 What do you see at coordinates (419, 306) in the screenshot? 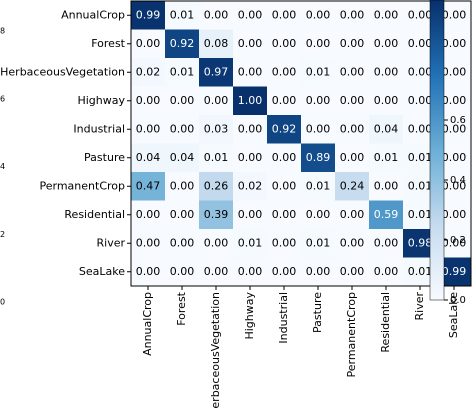
I see `column-label: River` at bounding box center [419, 306].